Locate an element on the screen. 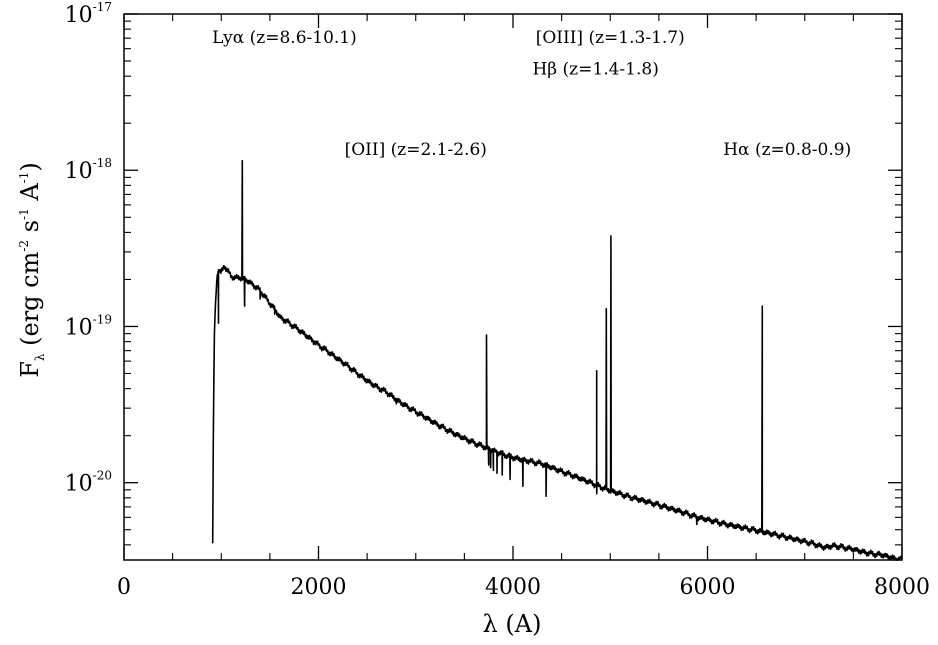 The width and height of the screenshot is (938, 645). x-tick-label: 6000 is located at coordinates (708, 587).